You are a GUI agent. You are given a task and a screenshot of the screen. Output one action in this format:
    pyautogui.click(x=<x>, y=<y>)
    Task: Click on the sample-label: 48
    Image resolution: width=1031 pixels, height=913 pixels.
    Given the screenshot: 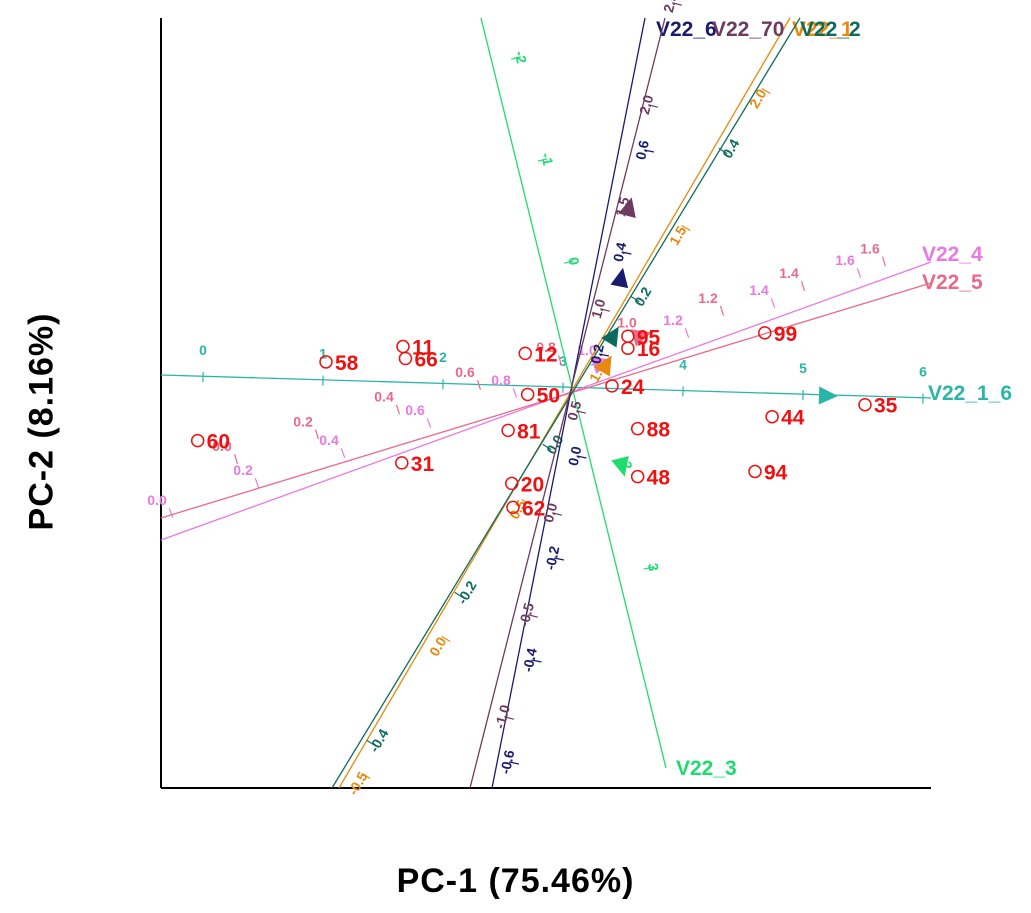 What is the action you would take?
    pyautogui.click(x=659, y=478)
    